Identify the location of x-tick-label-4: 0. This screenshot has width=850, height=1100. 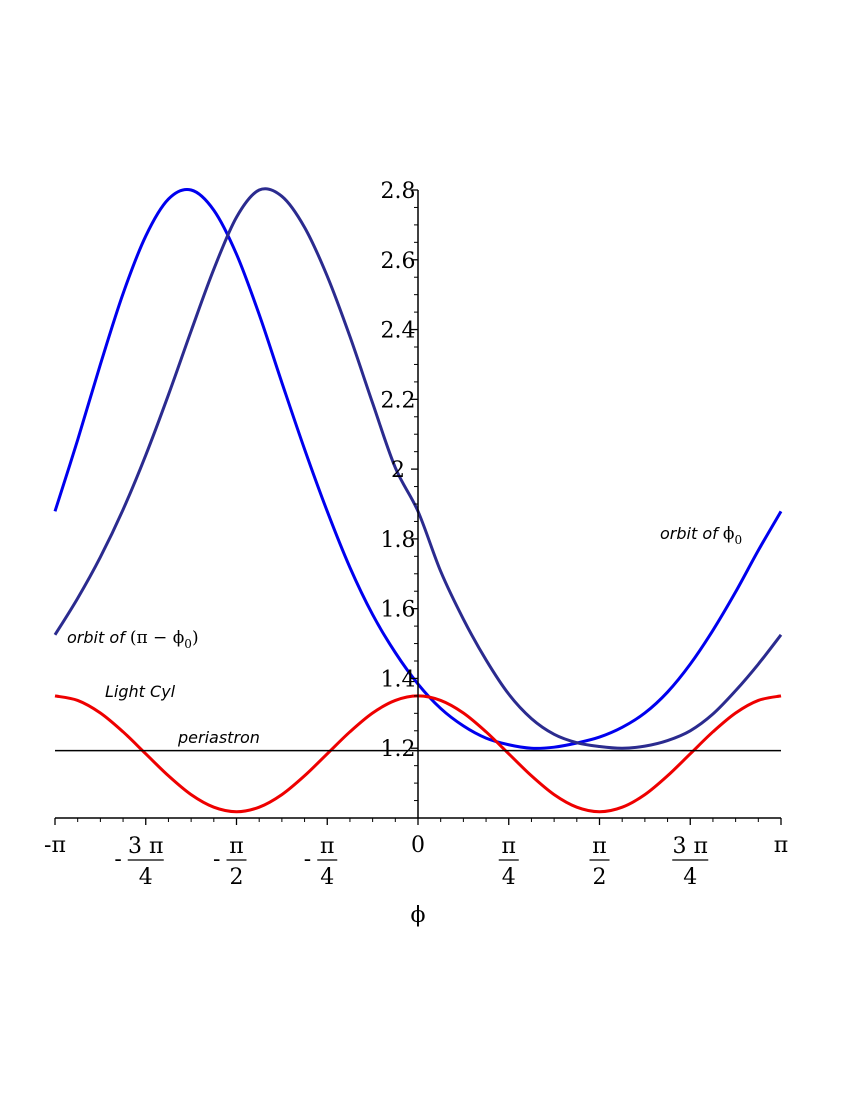
(418, 845).